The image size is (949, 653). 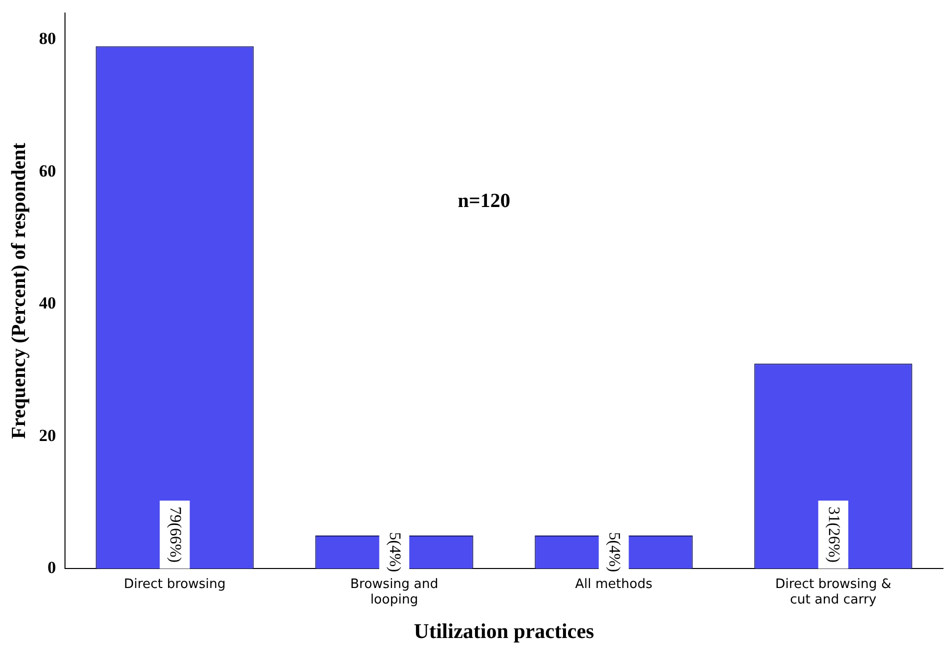 What do you see at coordinates (52, 567) in the screenshot?
I see `y-tick-label: 0` at bounding box center [52, 567].